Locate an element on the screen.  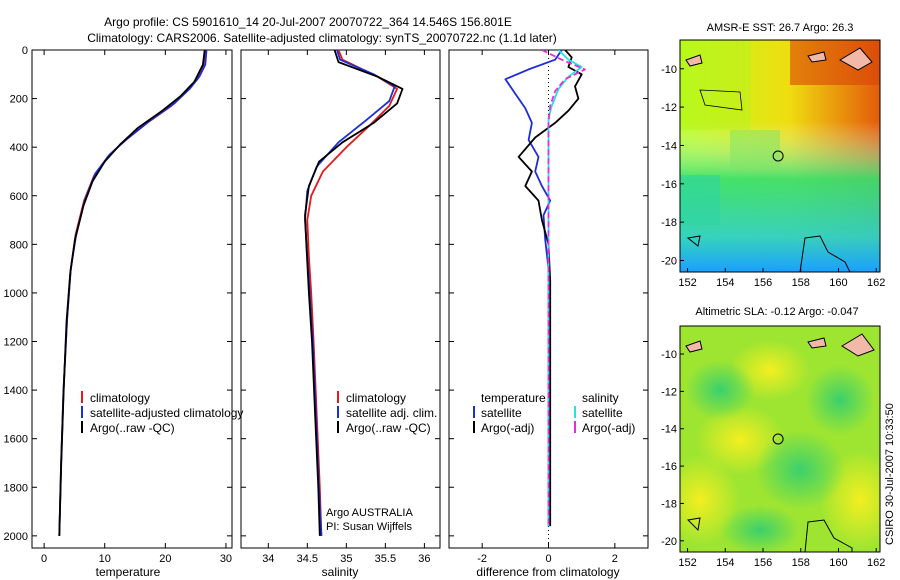
legend-satellite-label: satellite adj. clim. is located at coordinates (391, 413).